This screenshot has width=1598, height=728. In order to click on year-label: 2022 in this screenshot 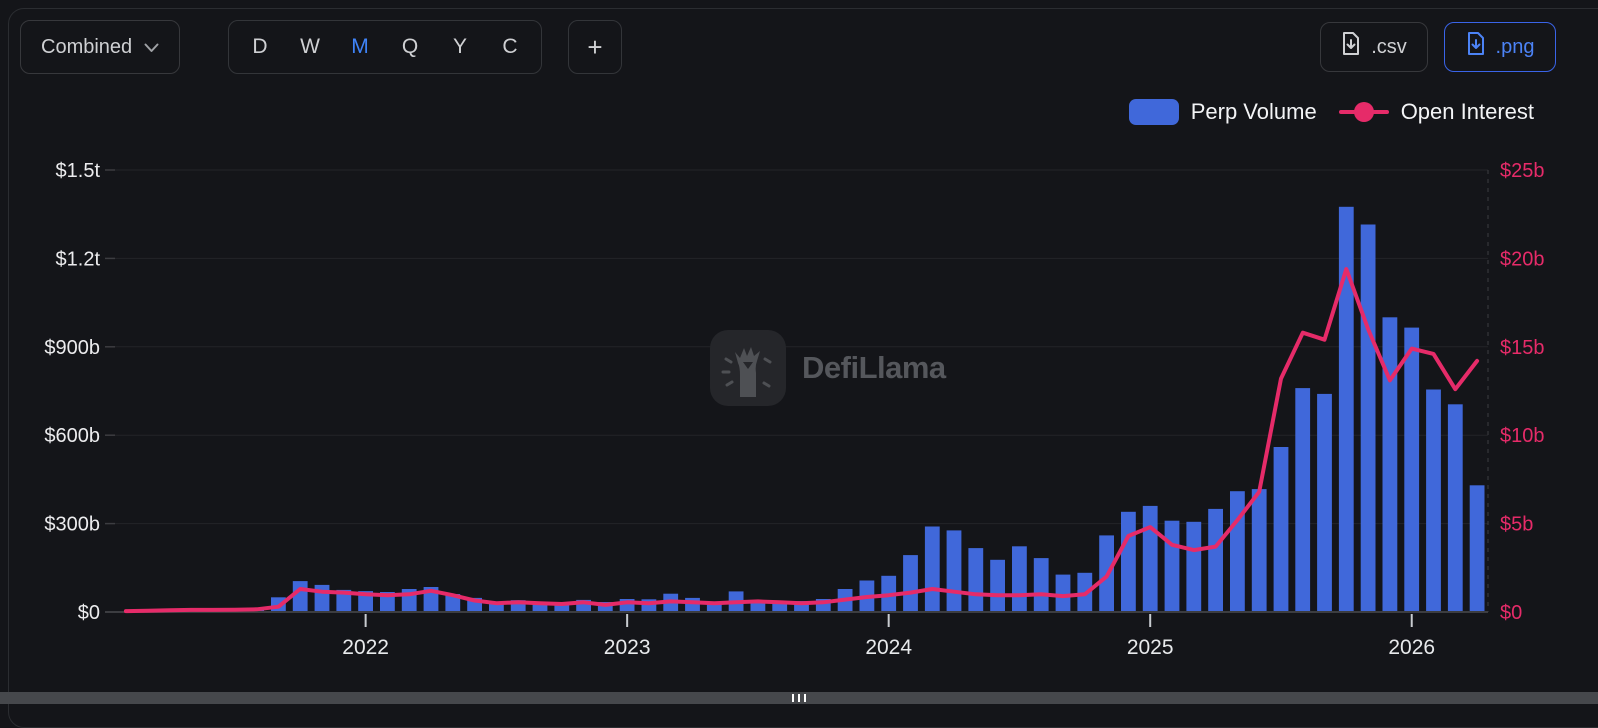, I will do `click(365, 647)`.